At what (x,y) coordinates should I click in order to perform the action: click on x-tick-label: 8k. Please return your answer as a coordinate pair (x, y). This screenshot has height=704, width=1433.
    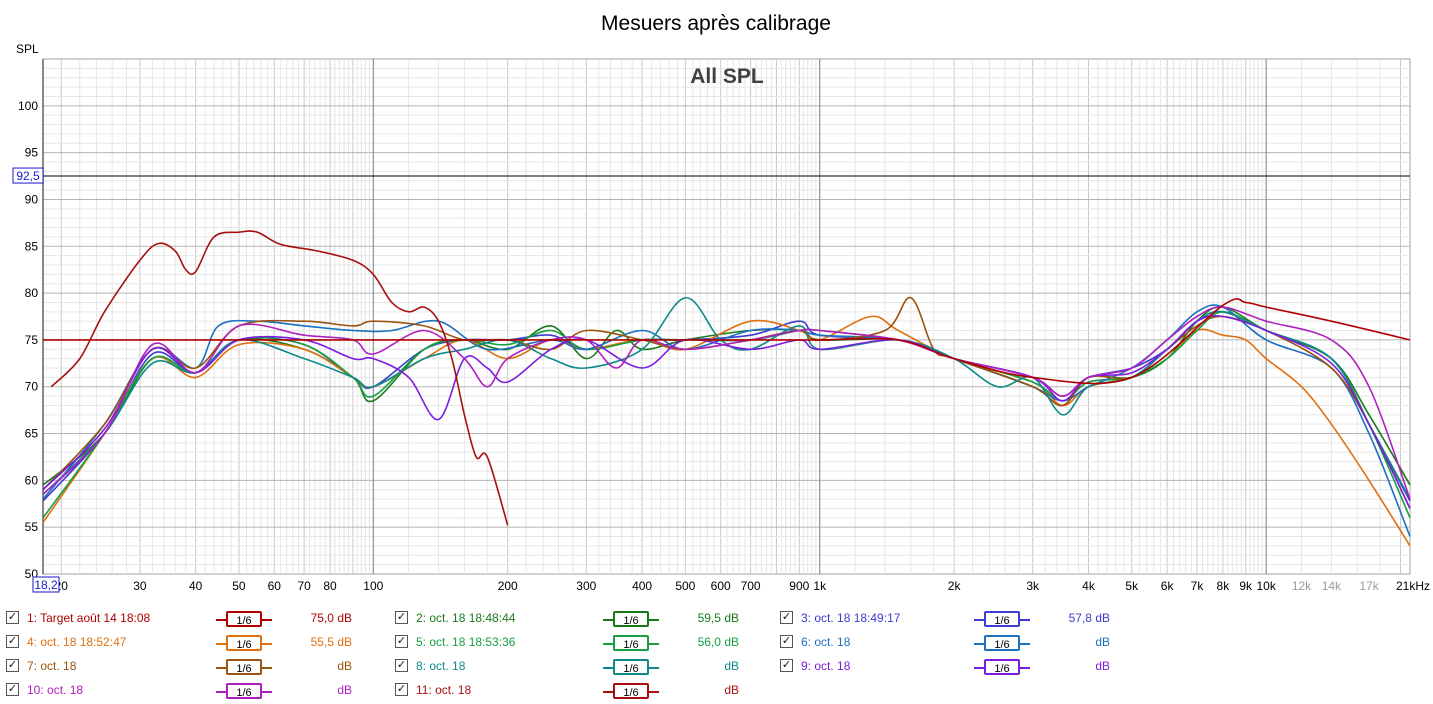
    Looking at the image, I should click on (1224, 586).